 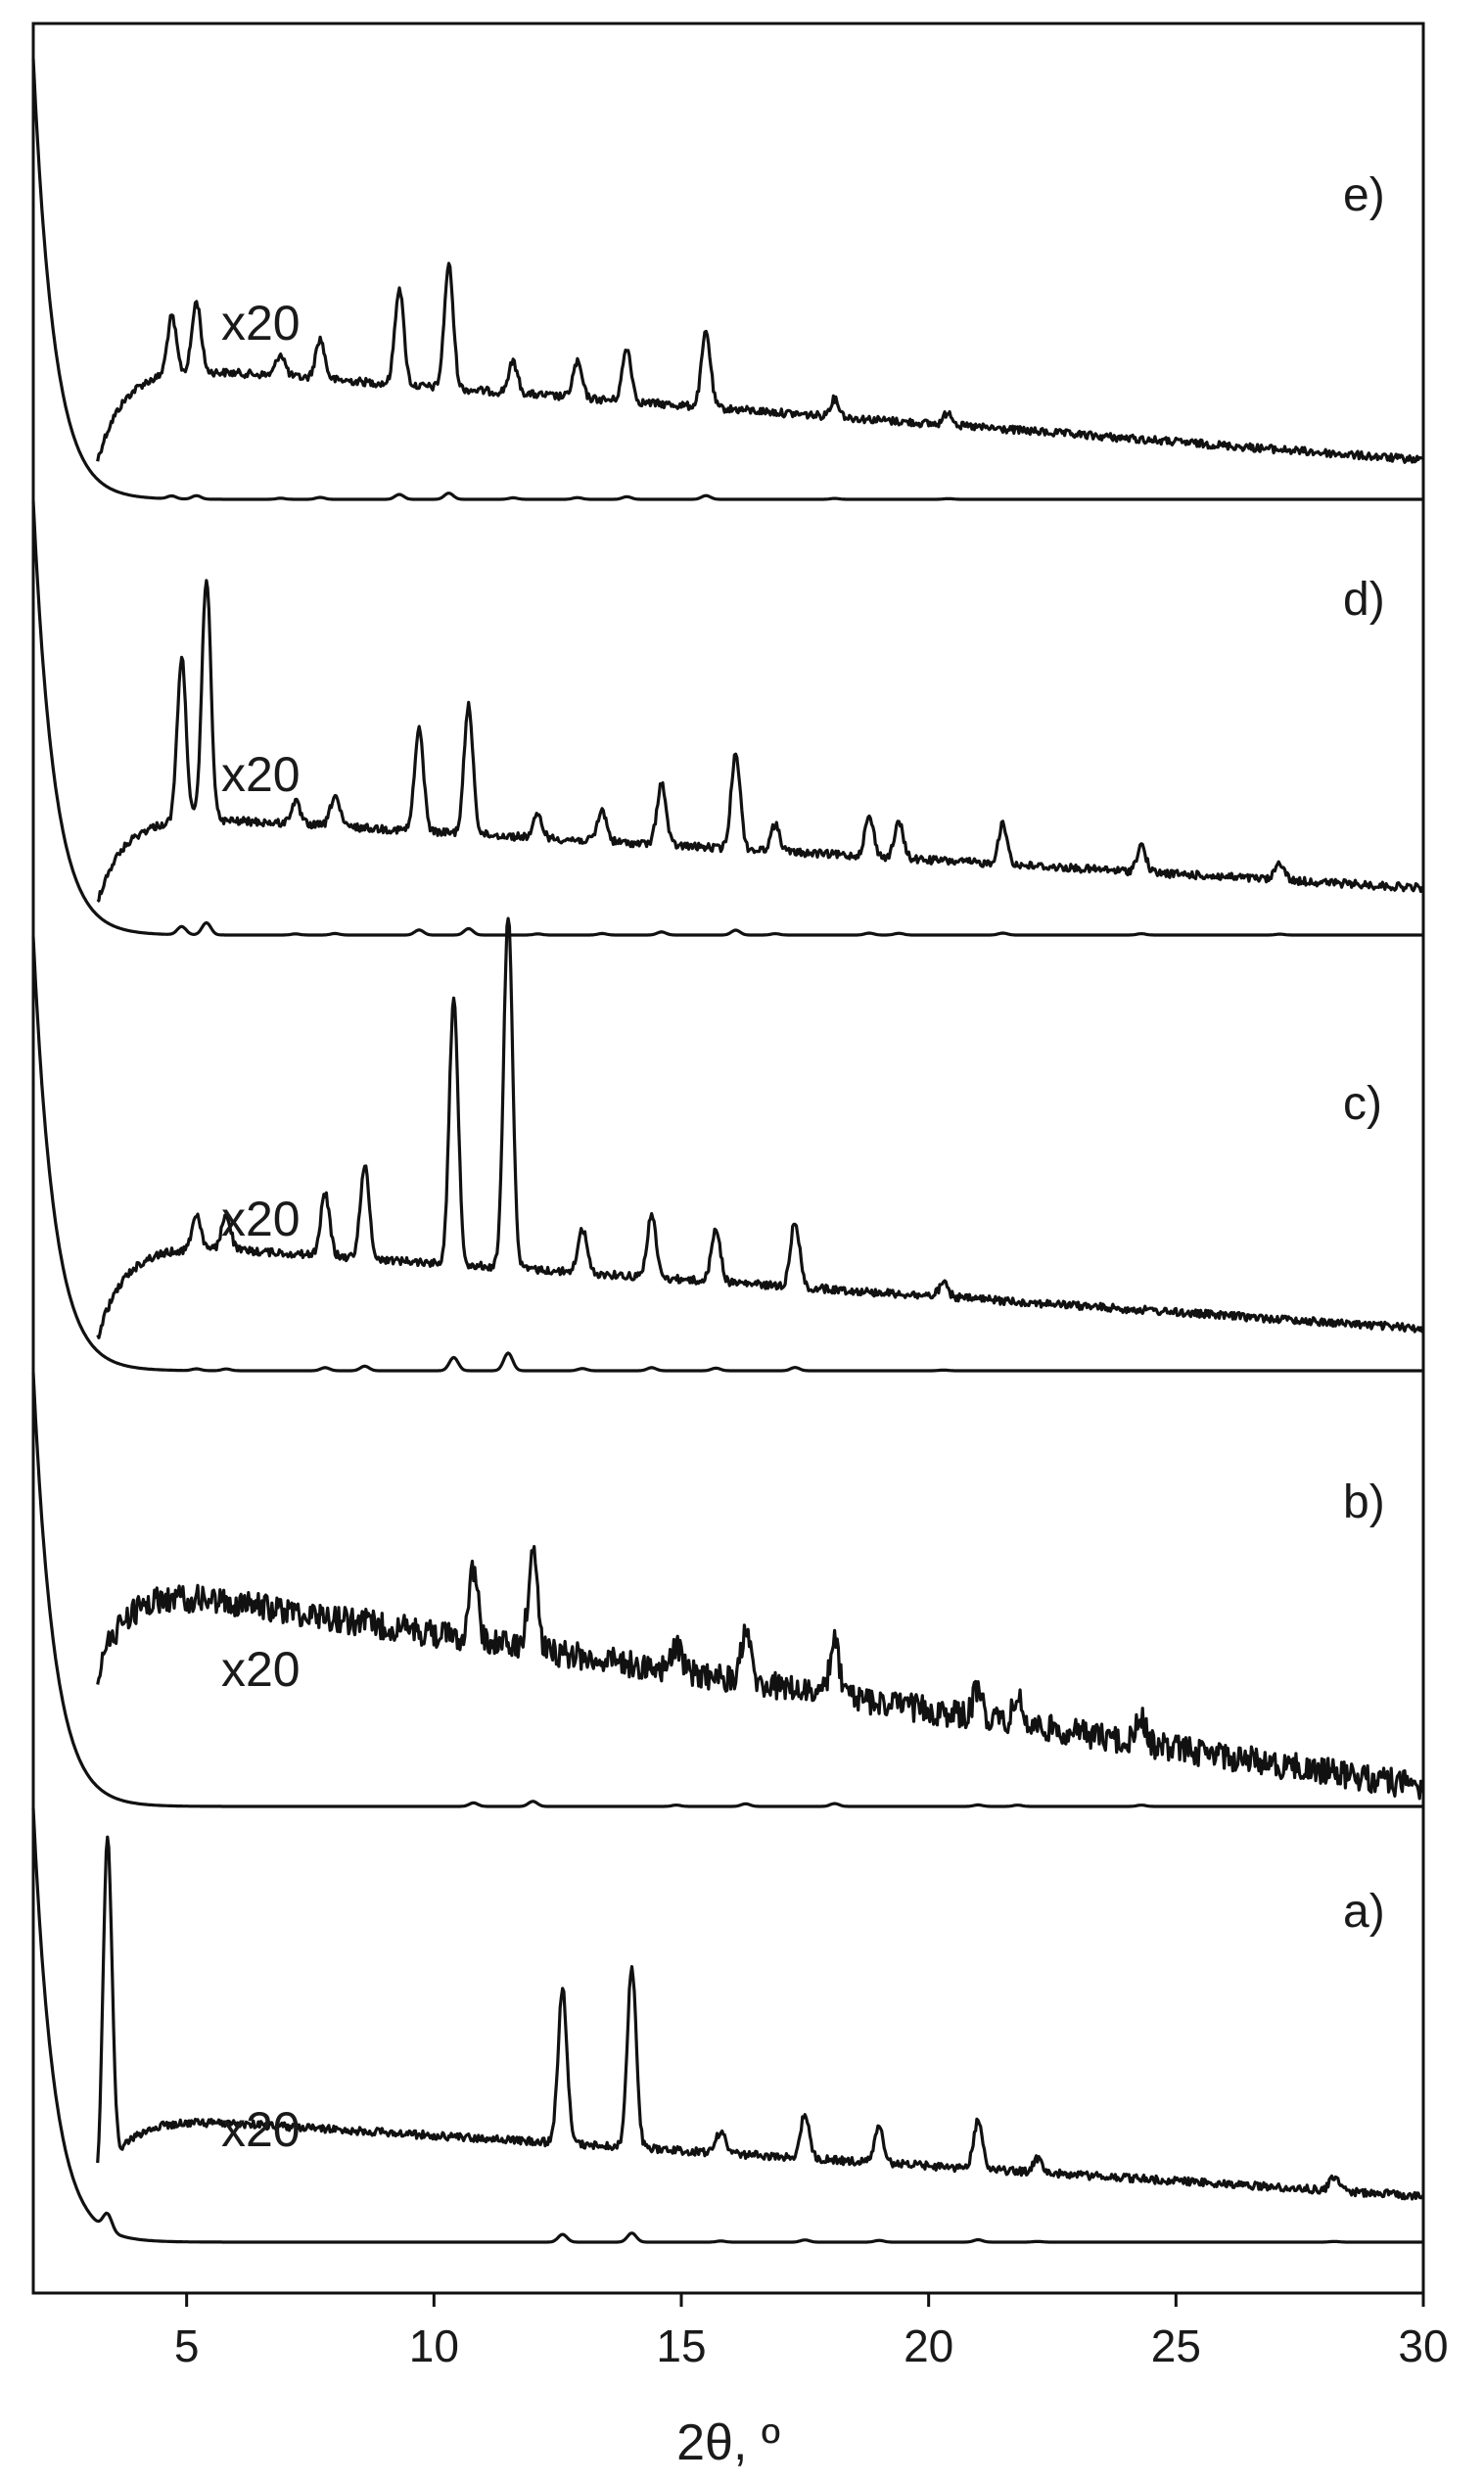 I want to click on x-axis-label: 2θ, º, so click(x=728, y=2442).